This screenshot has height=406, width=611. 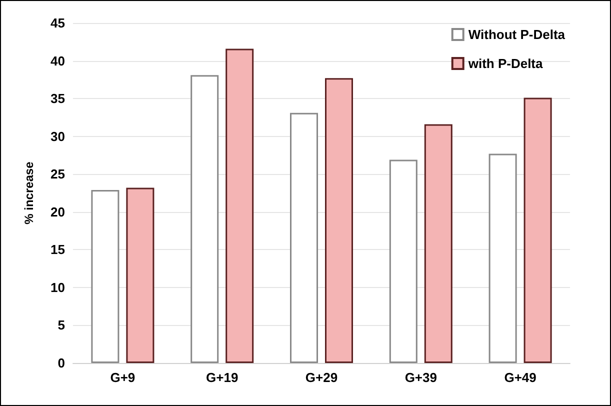 I want to click on x-tick-label: G+19, so click(x=222, y=377).